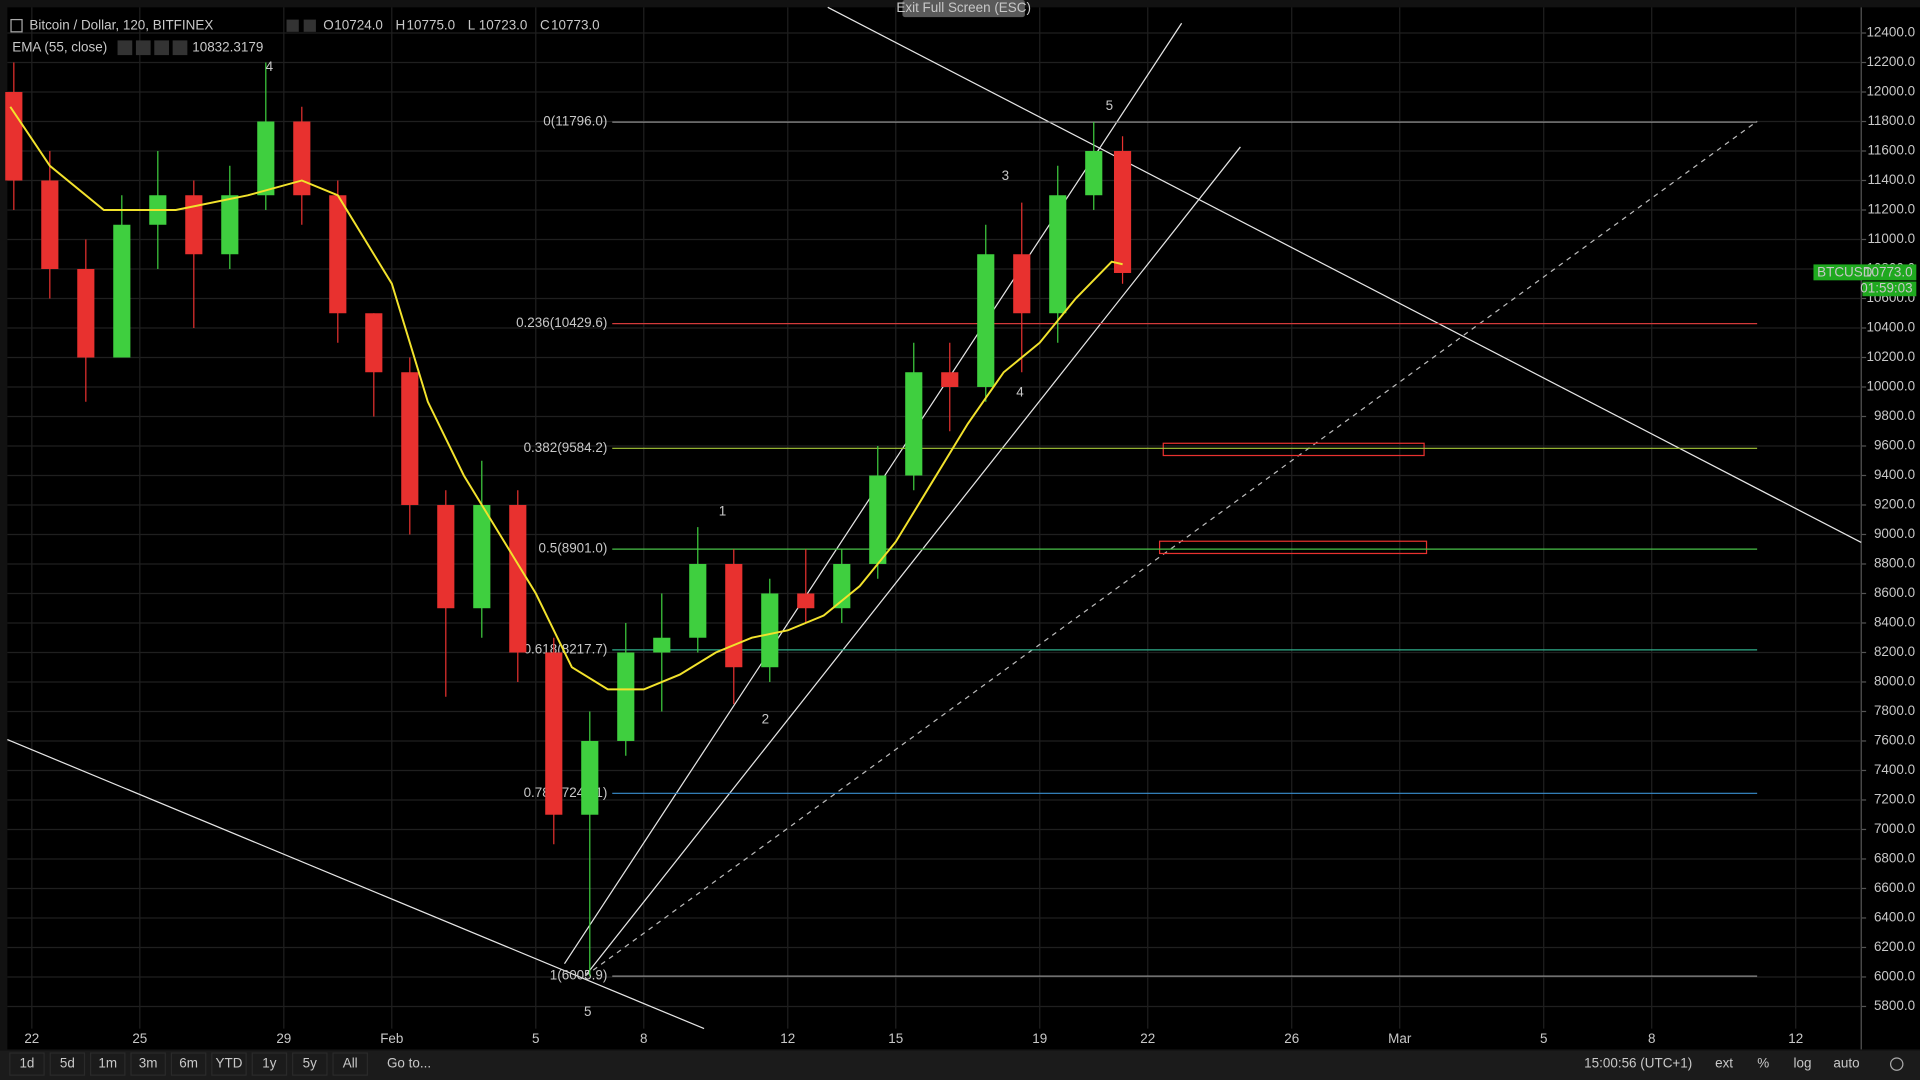 Image resolution: width=1920 pixels, height=1080 pixels. I want to click on y-tick-label: 12000.0, so click(1890, 91).